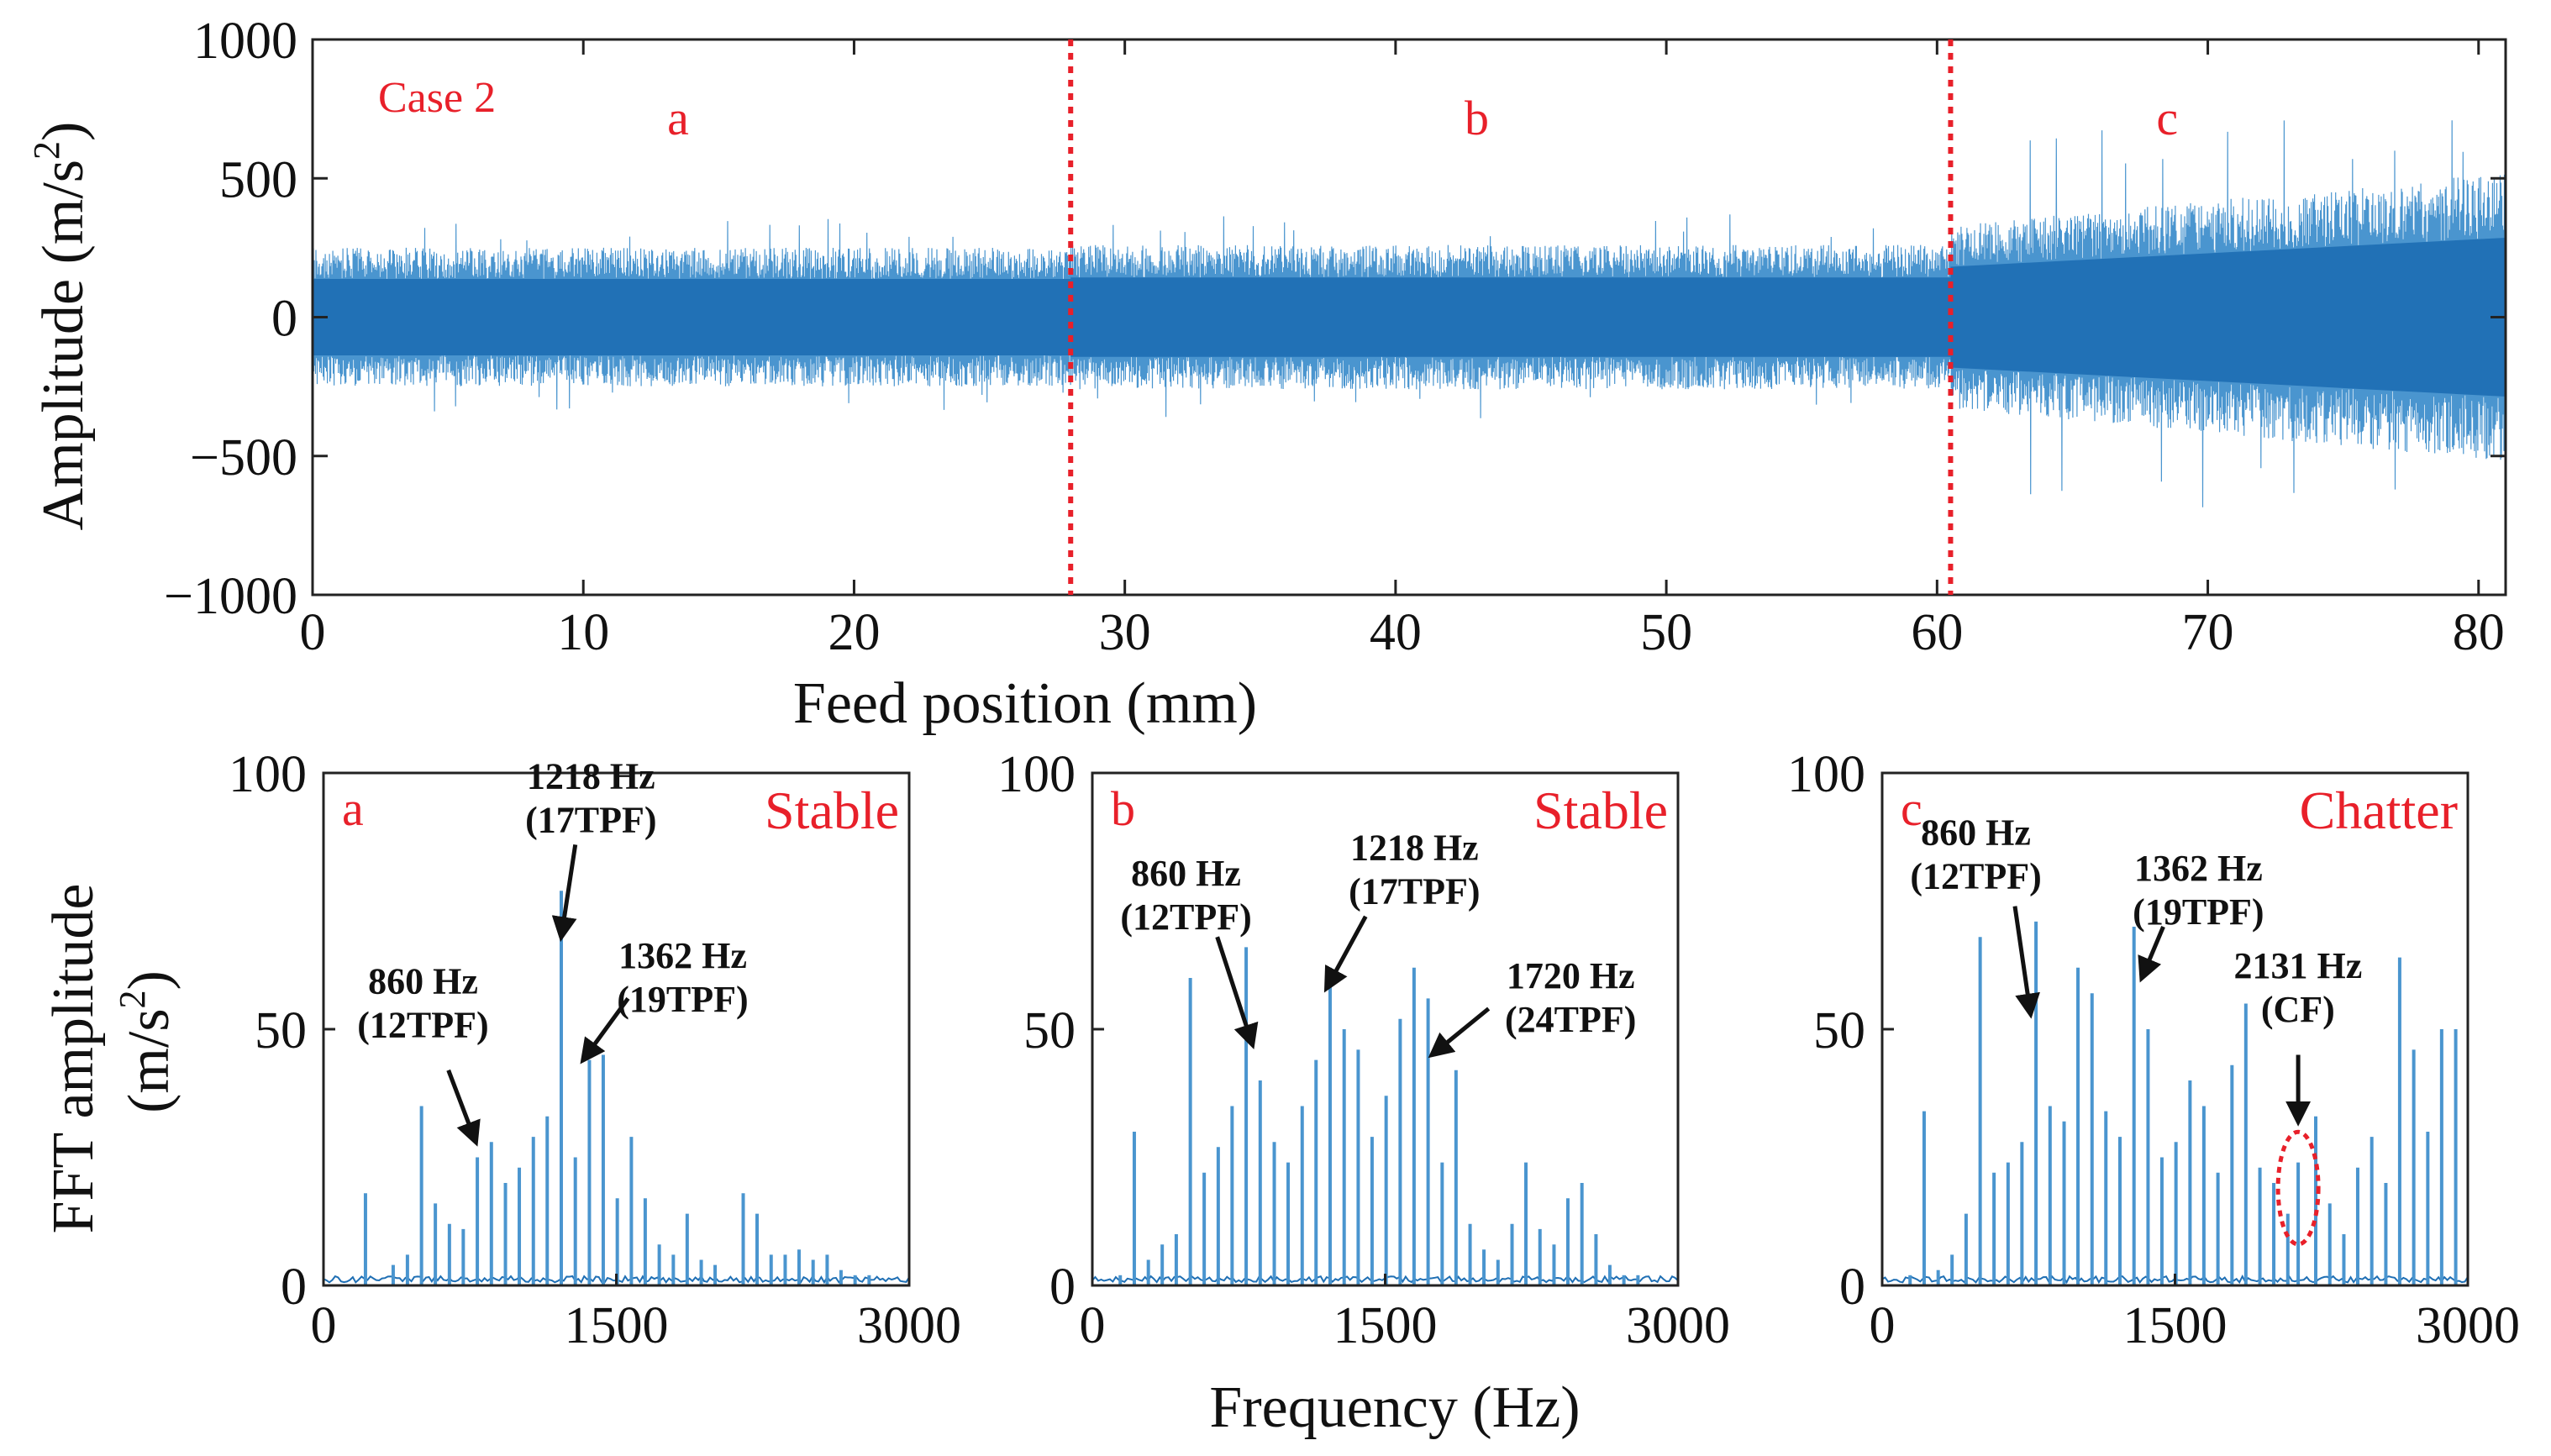  What do you see at coordinates (1937, 632) in the screenshot?
I see `x-tick-label: 60` at bounding box center [1937, 632].